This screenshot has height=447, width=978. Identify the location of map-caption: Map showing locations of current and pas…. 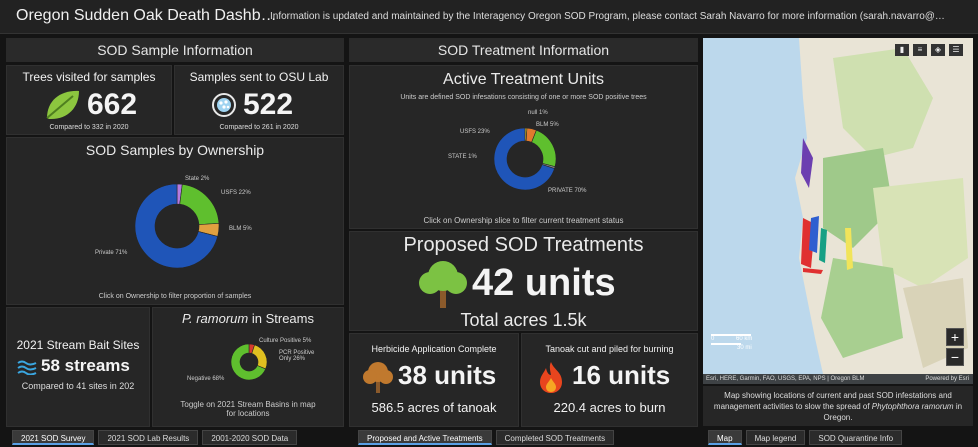
(838, 406).